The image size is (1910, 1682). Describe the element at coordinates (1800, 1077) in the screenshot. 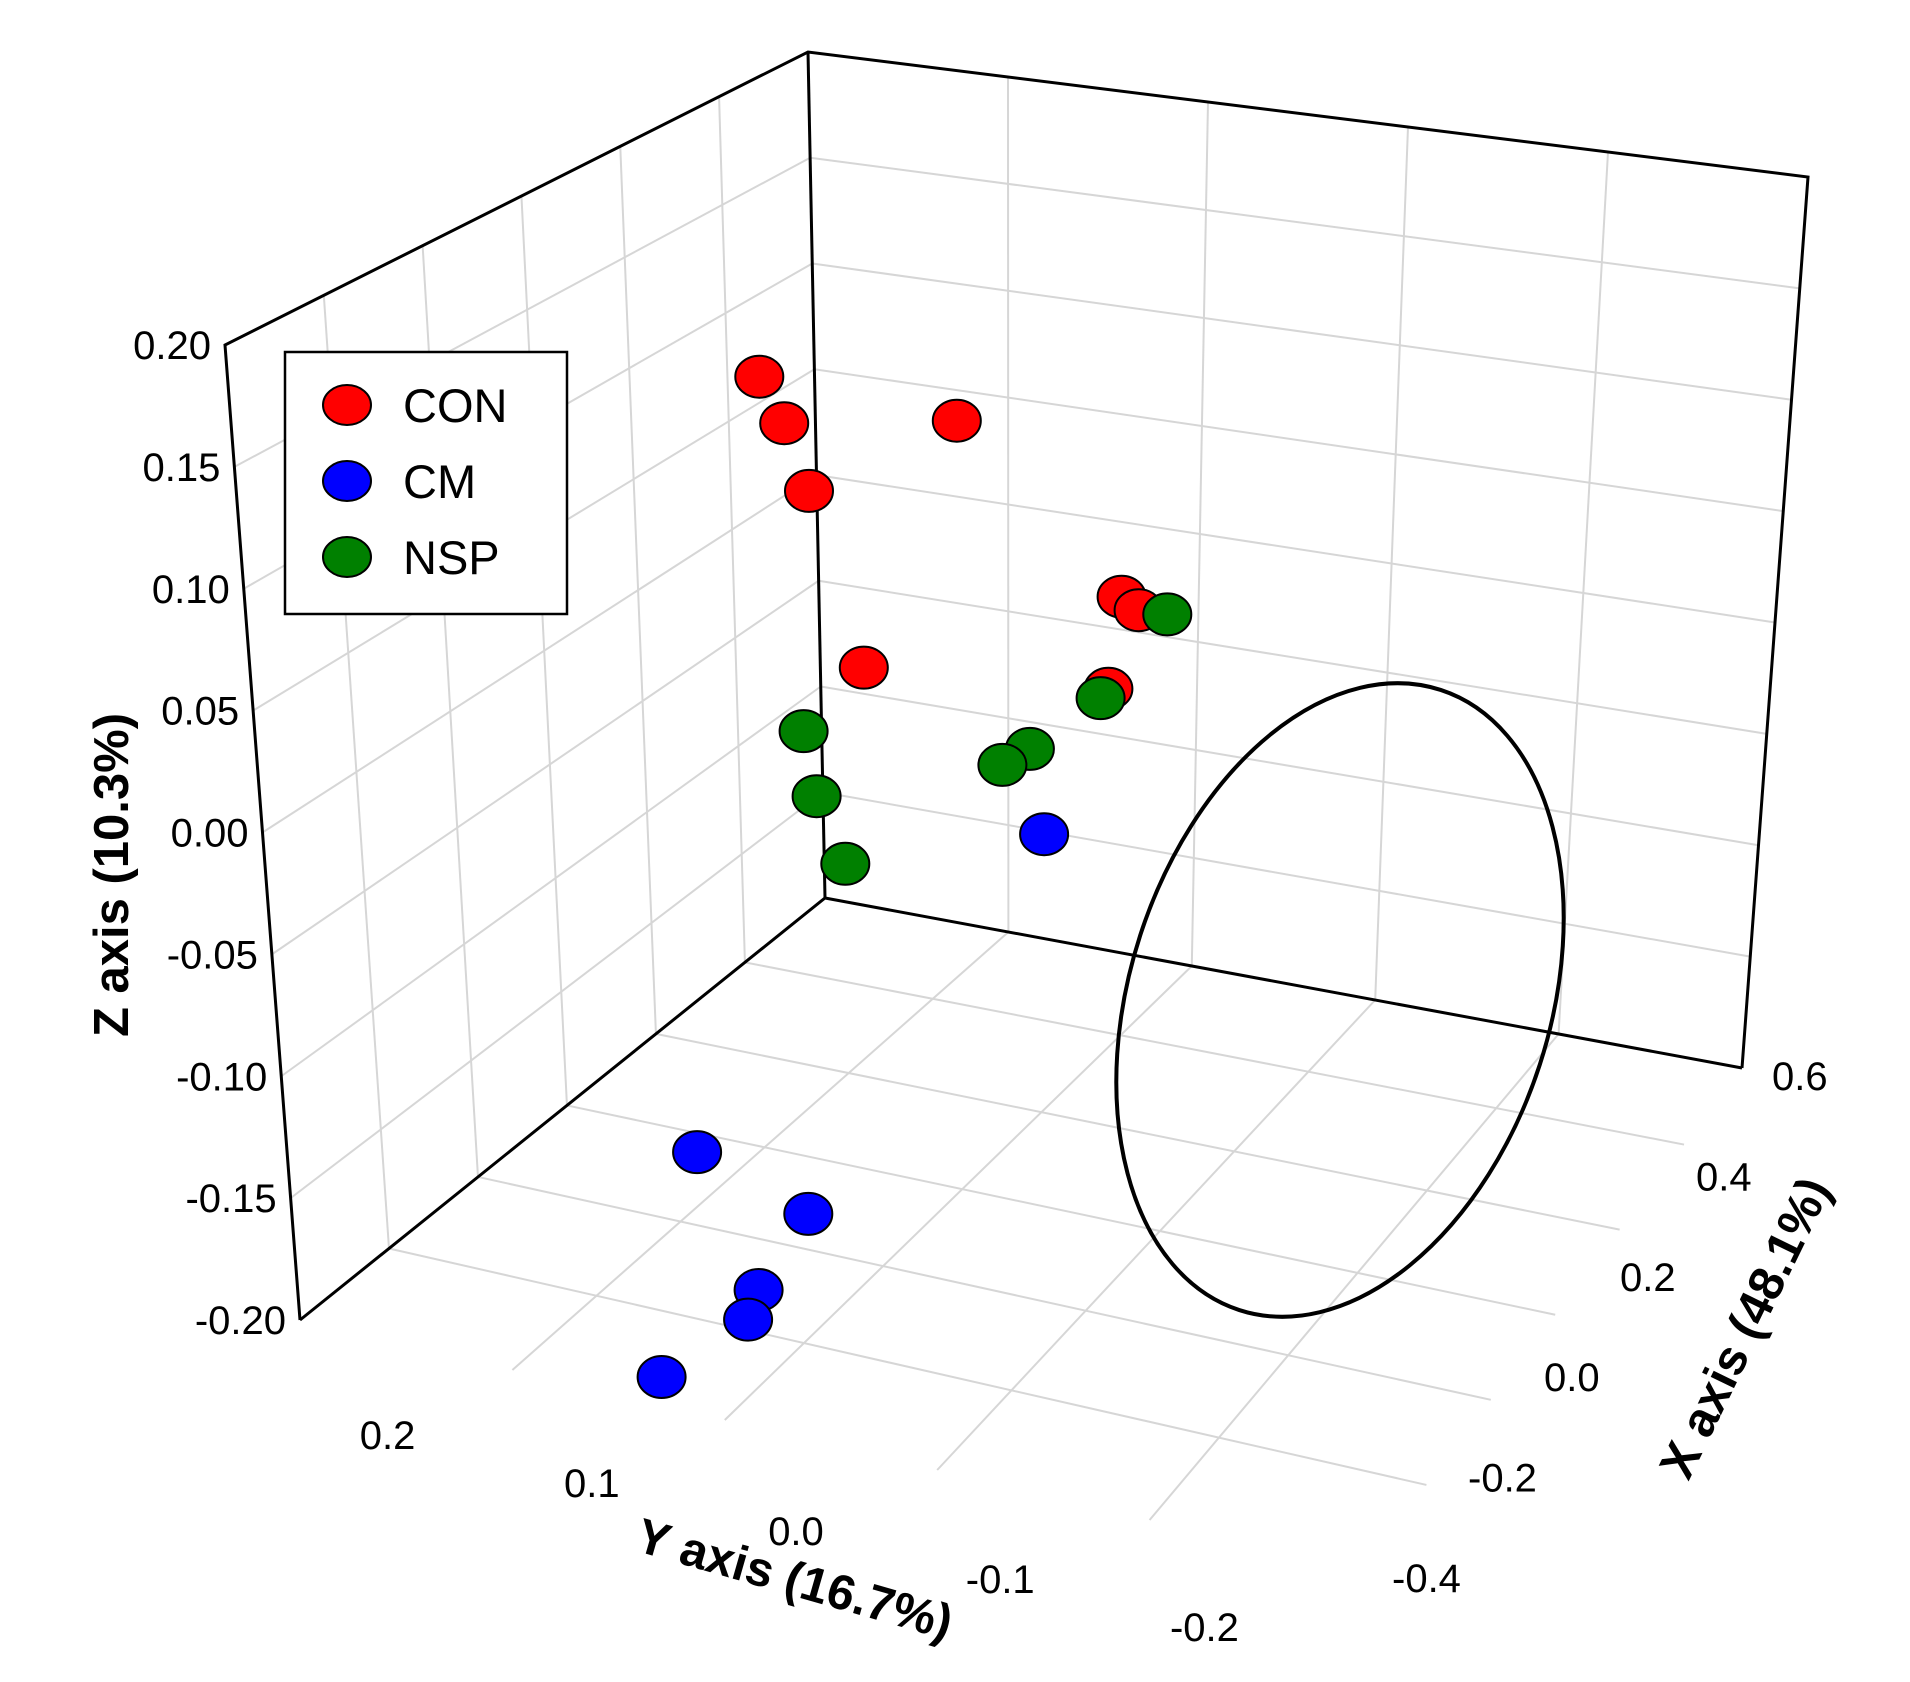

I see `x-tick-label: 0.6` at that location.